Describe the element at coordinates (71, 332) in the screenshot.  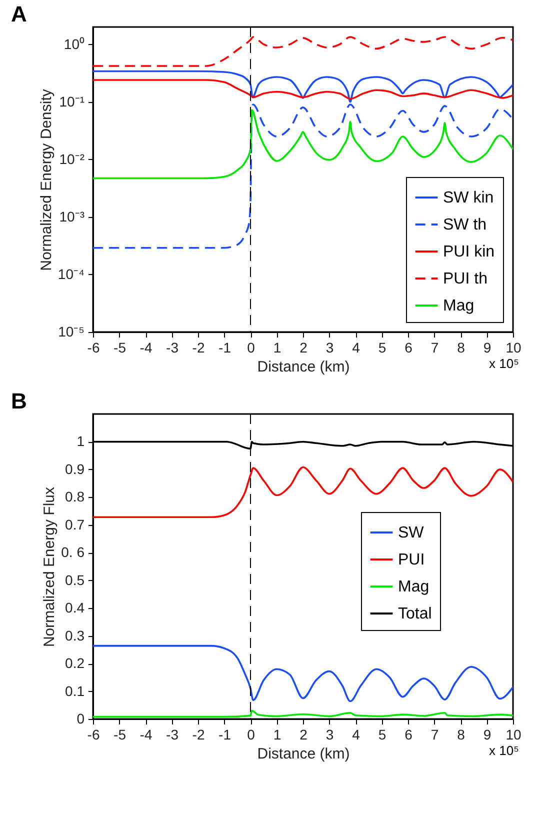
I see `y-tick-label: 10⁻⁵` at that location.